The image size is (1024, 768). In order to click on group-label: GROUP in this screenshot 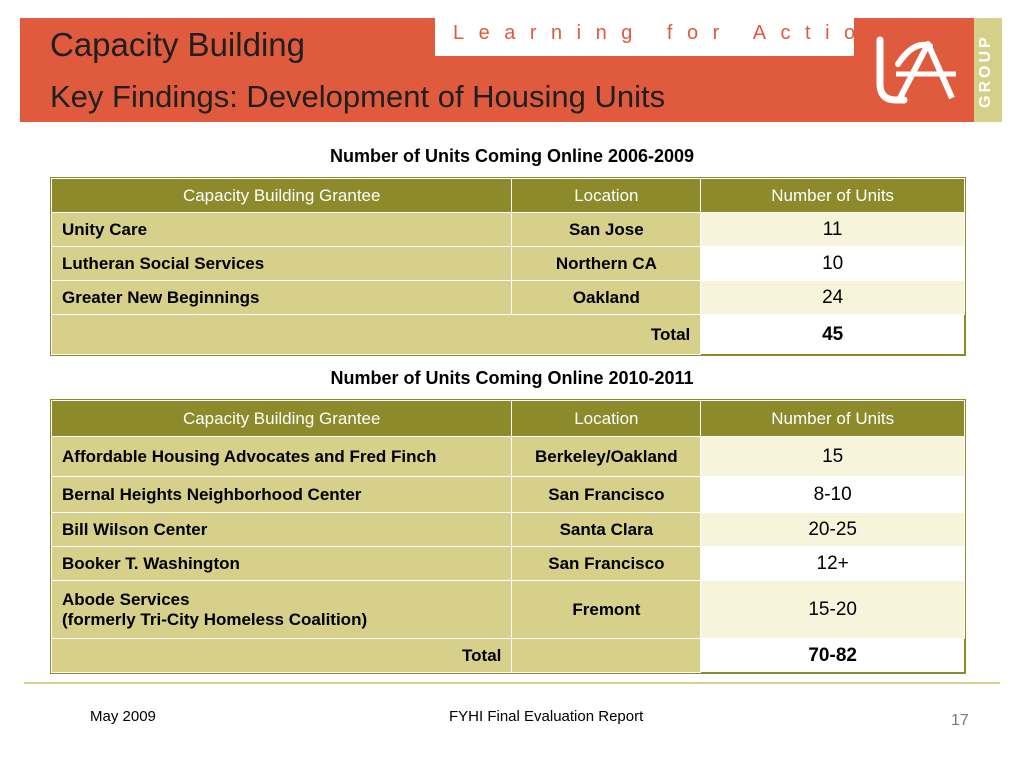, I will do `click(985, 71)`.